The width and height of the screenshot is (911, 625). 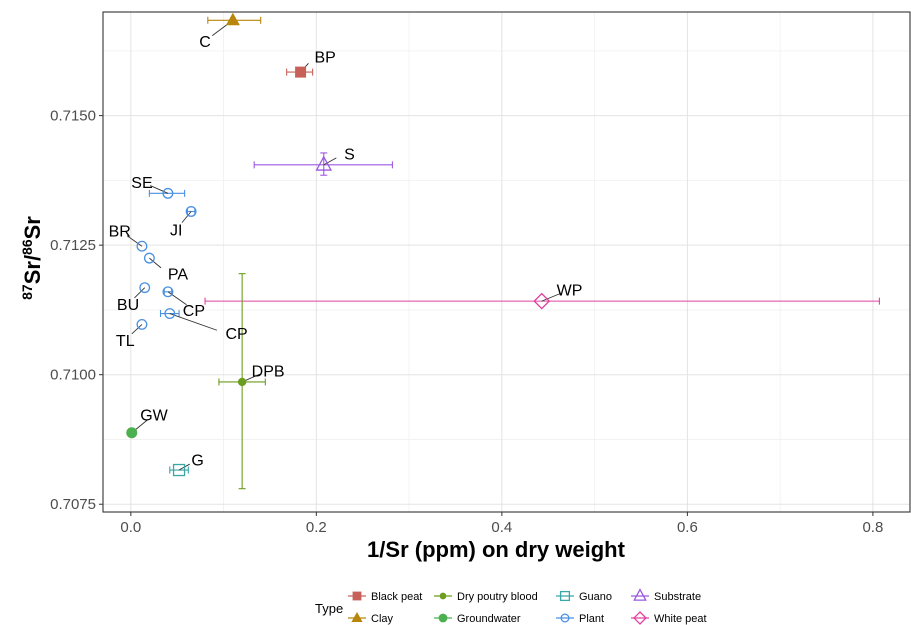 I want to click on data-point-g, so click(x=179, y=470).